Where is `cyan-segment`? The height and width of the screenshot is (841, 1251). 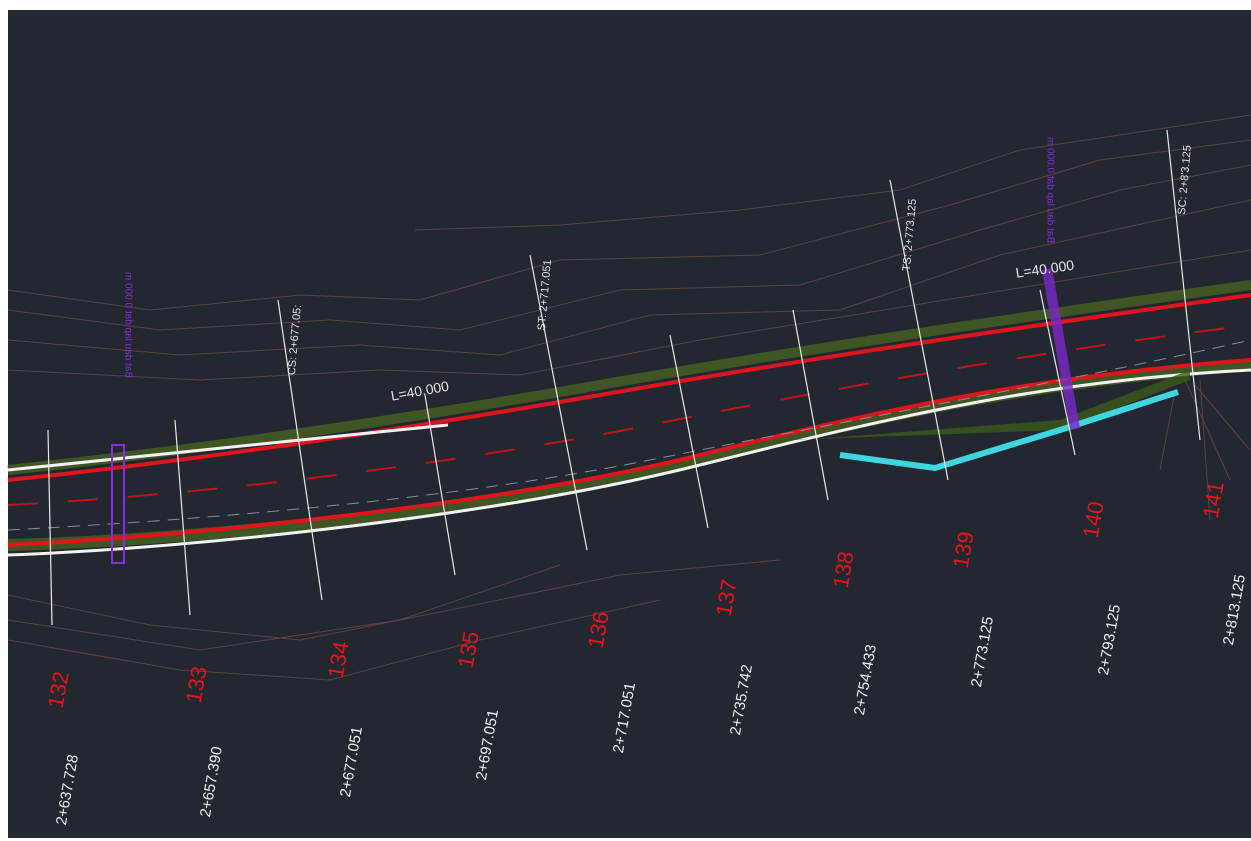
cyan-segment is located at coordinates (1009, 430).